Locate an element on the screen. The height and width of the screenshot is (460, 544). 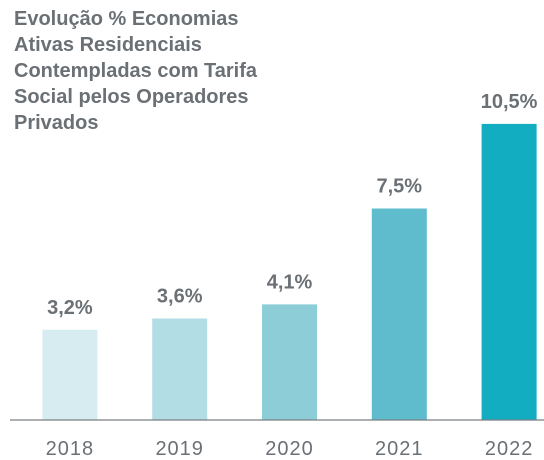
value-label: 10,5% is located at coordinates (509, 102).